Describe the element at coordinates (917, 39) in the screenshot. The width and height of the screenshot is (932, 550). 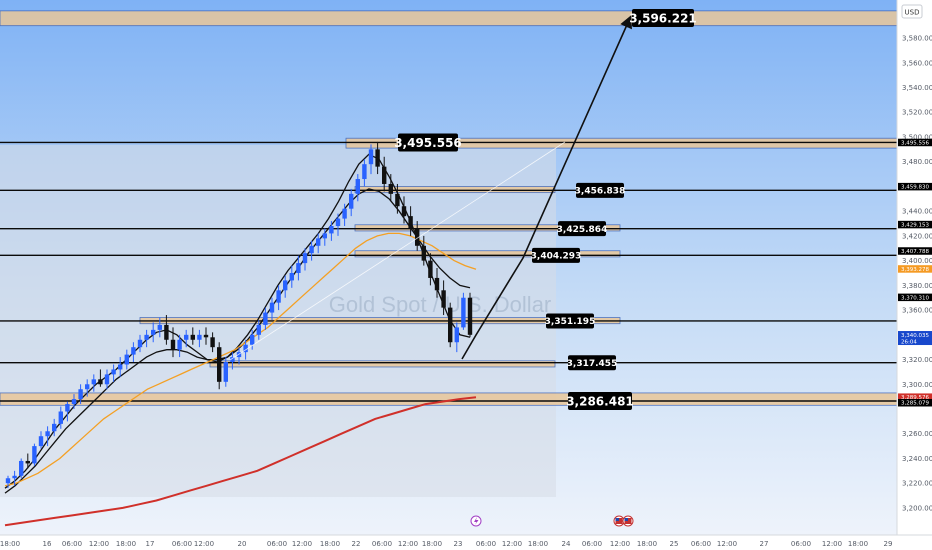
I see `y-tick-label: 3,580.000` at that location.